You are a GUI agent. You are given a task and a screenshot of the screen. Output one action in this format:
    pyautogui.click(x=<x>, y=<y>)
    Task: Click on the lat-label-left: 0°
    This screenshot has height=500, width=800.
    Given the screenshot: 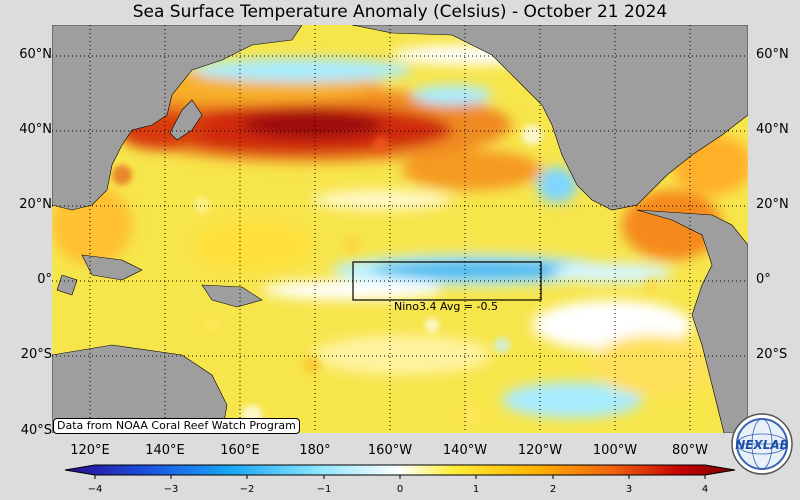 What is the action you would take?
    pyautogui.click(x=44, y=279)
    